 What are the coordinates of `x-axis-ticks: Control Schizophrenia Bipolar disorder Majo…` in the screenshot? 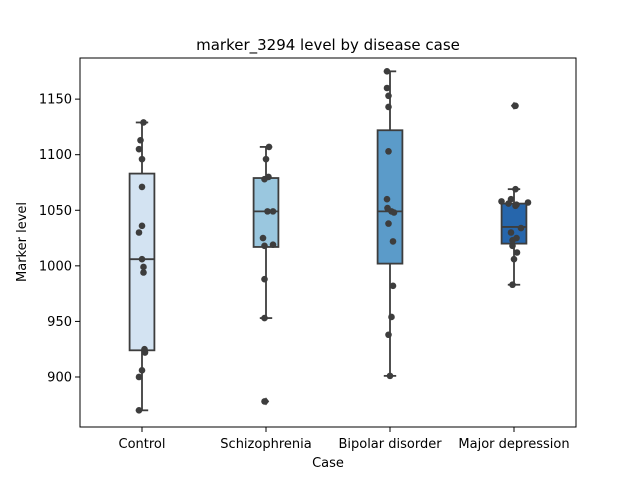 It's located at (344, 439).